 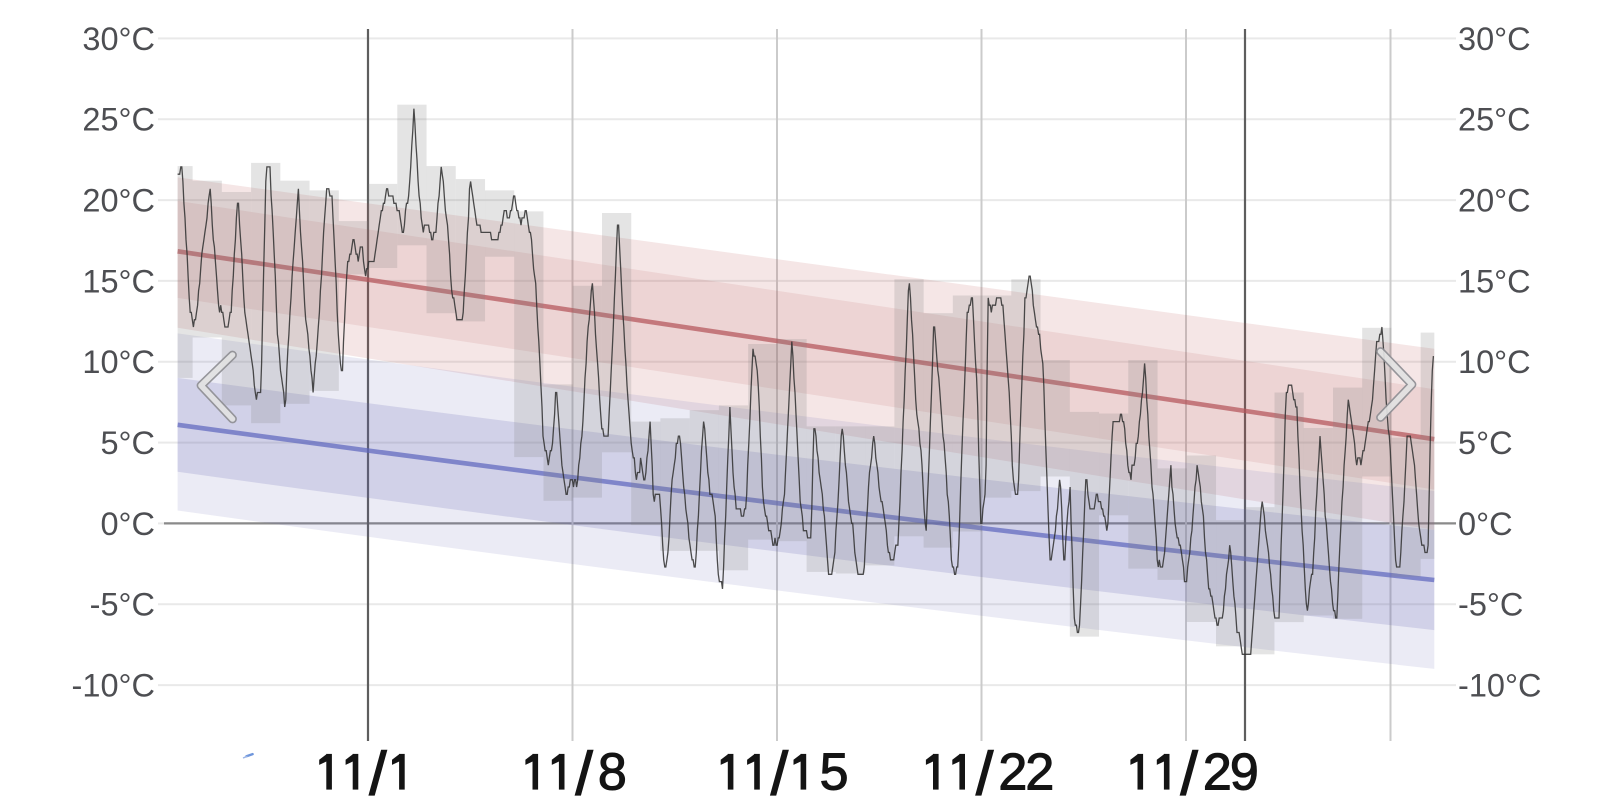 I want to click on svg-text: 9, so click(x=1244, y=773).